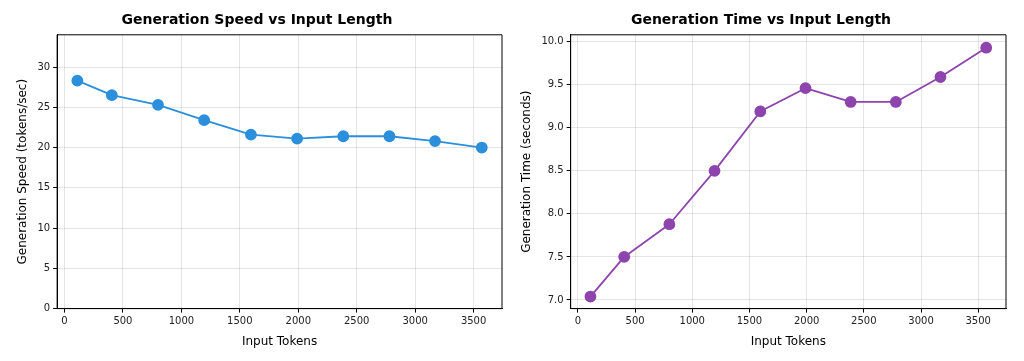 This screenshot has width=1024, height=361. What do you see at coordinates (47, 267) in the screenshot?
I see `y-tick-label: 5` at bounding box center [47, 267].